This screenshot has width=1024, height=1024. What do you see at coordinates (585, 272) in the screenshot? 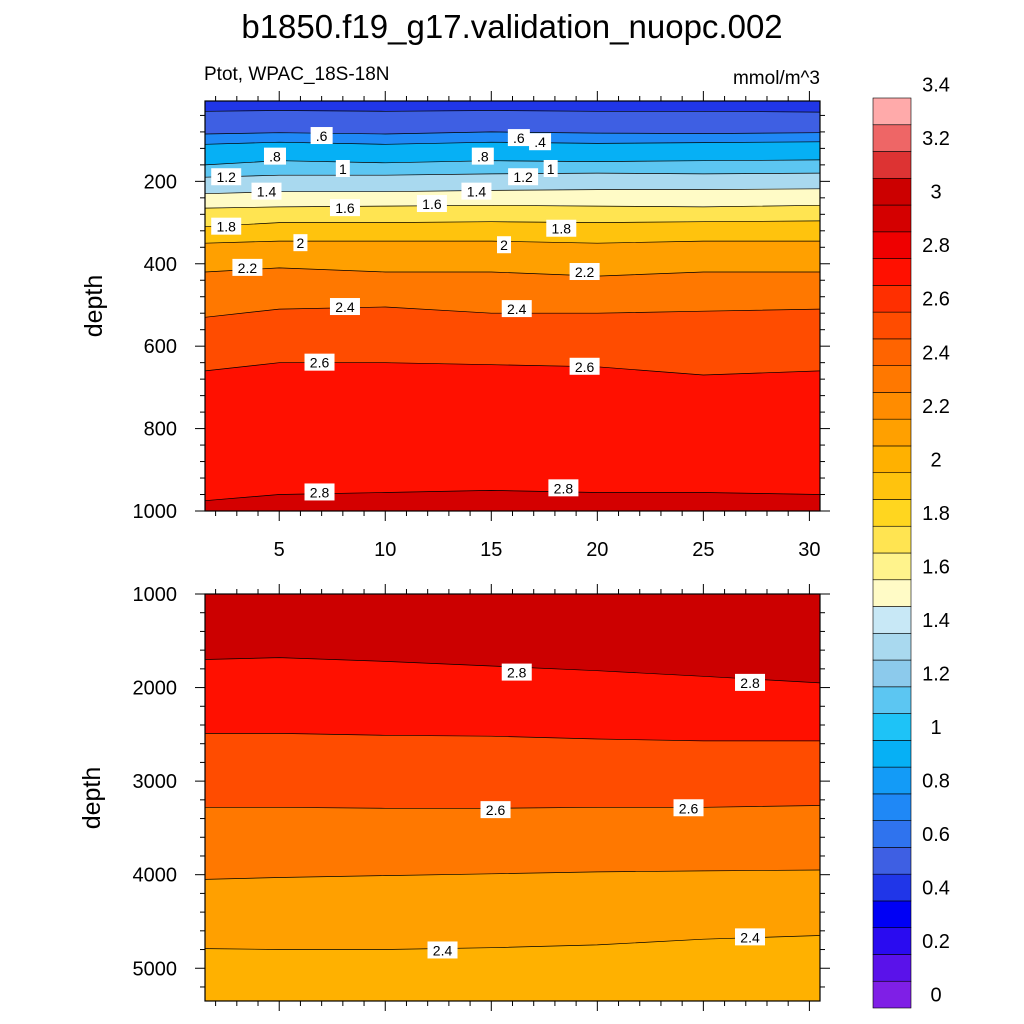
I see `upper-contour-label-text: 2.2` at bounding box center [585, 272].